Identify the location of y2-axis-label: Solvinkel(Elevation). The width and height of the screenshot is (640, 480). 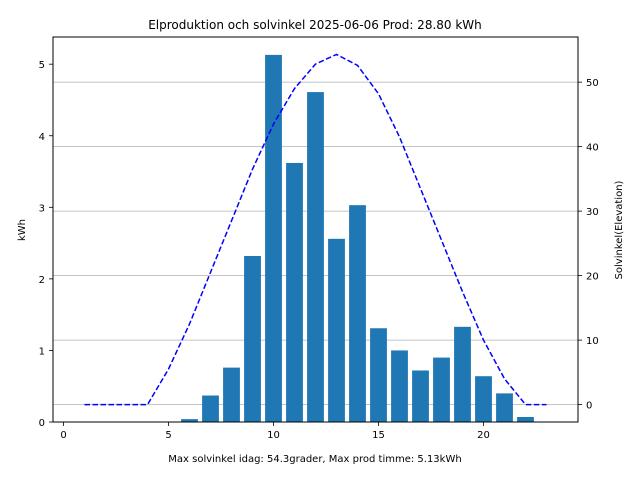
(619, 229).